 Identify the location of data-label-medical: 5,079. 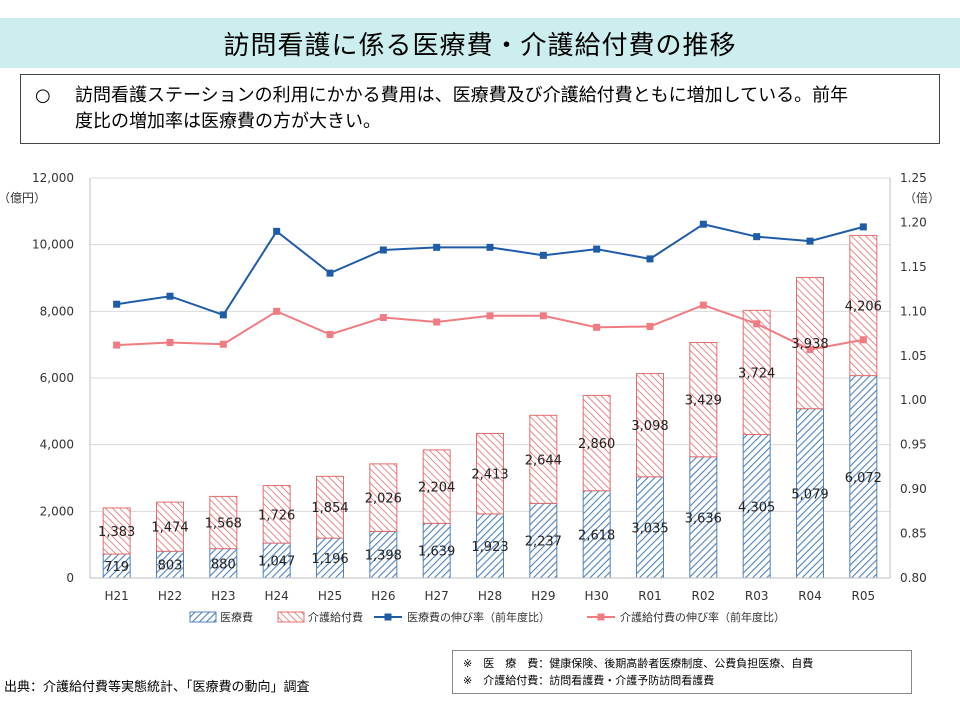
(809, 494).